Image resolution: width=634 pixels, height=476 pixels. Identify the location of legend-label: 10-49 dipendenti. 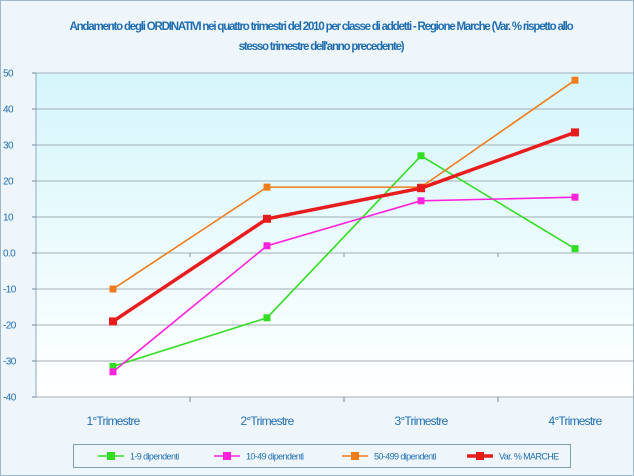
(275, 457).